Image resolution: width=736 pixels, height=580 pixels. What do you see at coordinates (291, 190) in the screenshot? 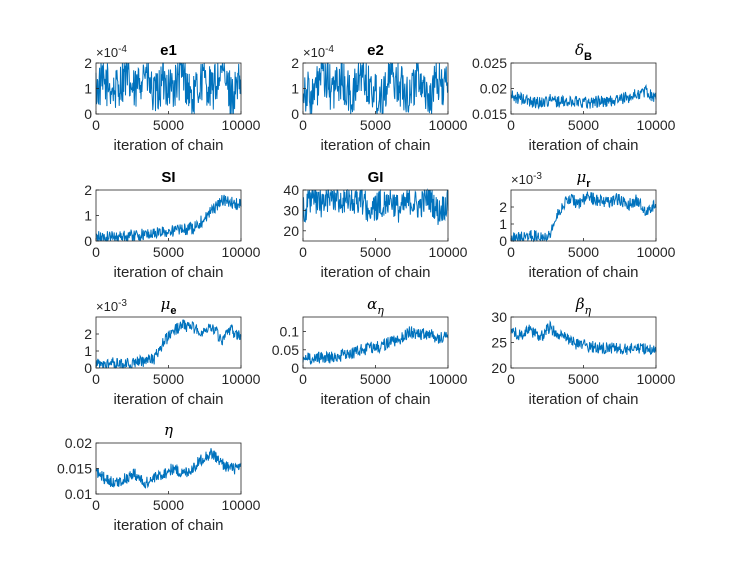
I see `y-tick-label: 40` at bounding box center [291, 190].